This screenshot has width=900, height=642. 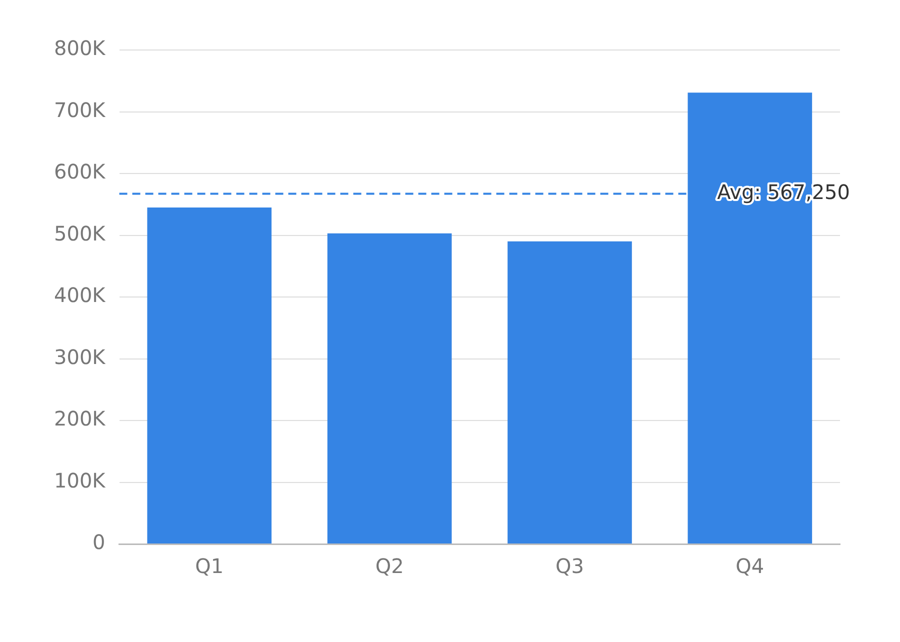 What do you see at coordinates (80, 110) in the screenshot?
I see `y-tick-label: 700K` at bounding box center [80, 110].